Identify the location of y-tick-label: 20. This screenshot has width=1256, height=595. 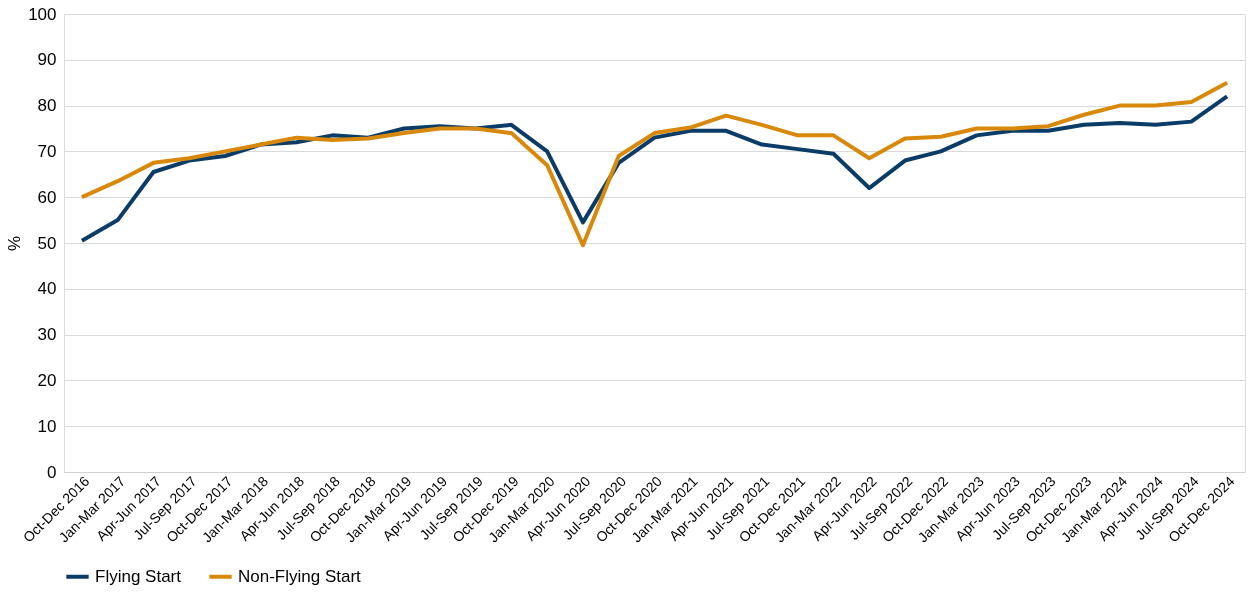
(47, 380).